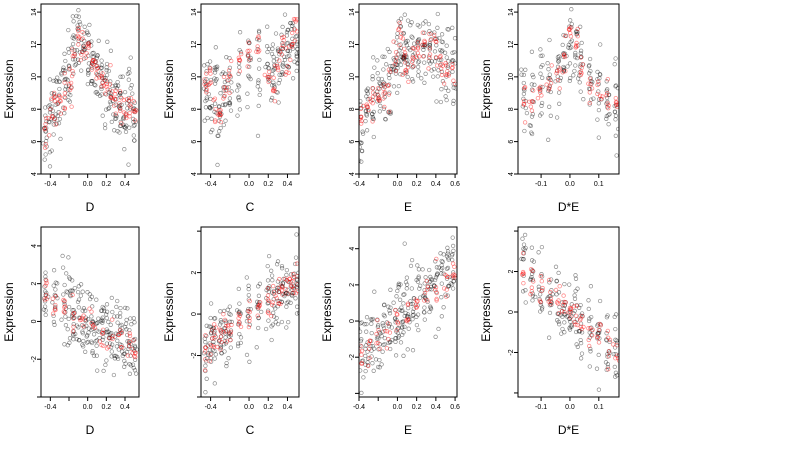 This screenshot has width=800, height=450. What do you see at coordinates (50, 407) in the screenshot?
I see `x-tick-label: -0.4` at bounding box center [50, 407].